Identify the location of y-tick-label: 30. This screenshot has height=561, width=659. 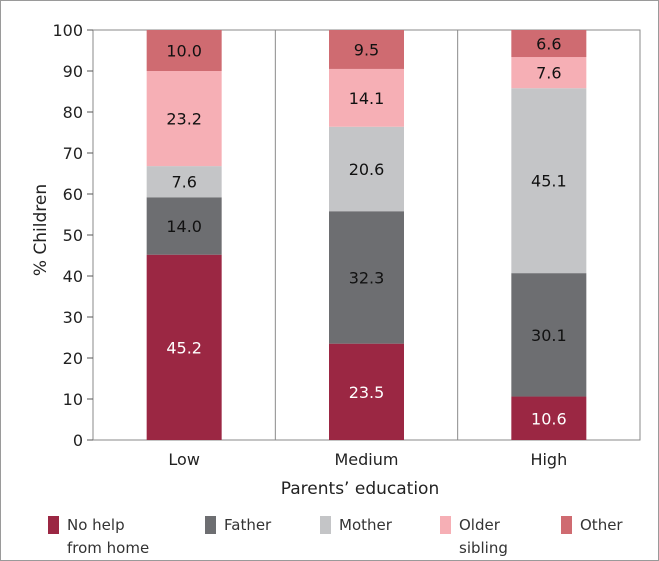
(73, 317).